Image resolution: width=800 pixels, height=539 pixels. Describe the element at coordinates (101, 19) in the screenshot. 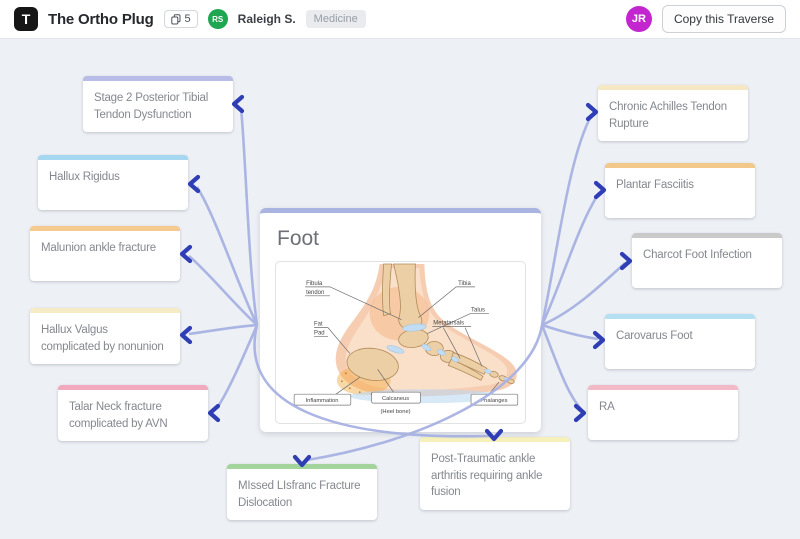

I see `app-title: The Ortho Plug` at that location.